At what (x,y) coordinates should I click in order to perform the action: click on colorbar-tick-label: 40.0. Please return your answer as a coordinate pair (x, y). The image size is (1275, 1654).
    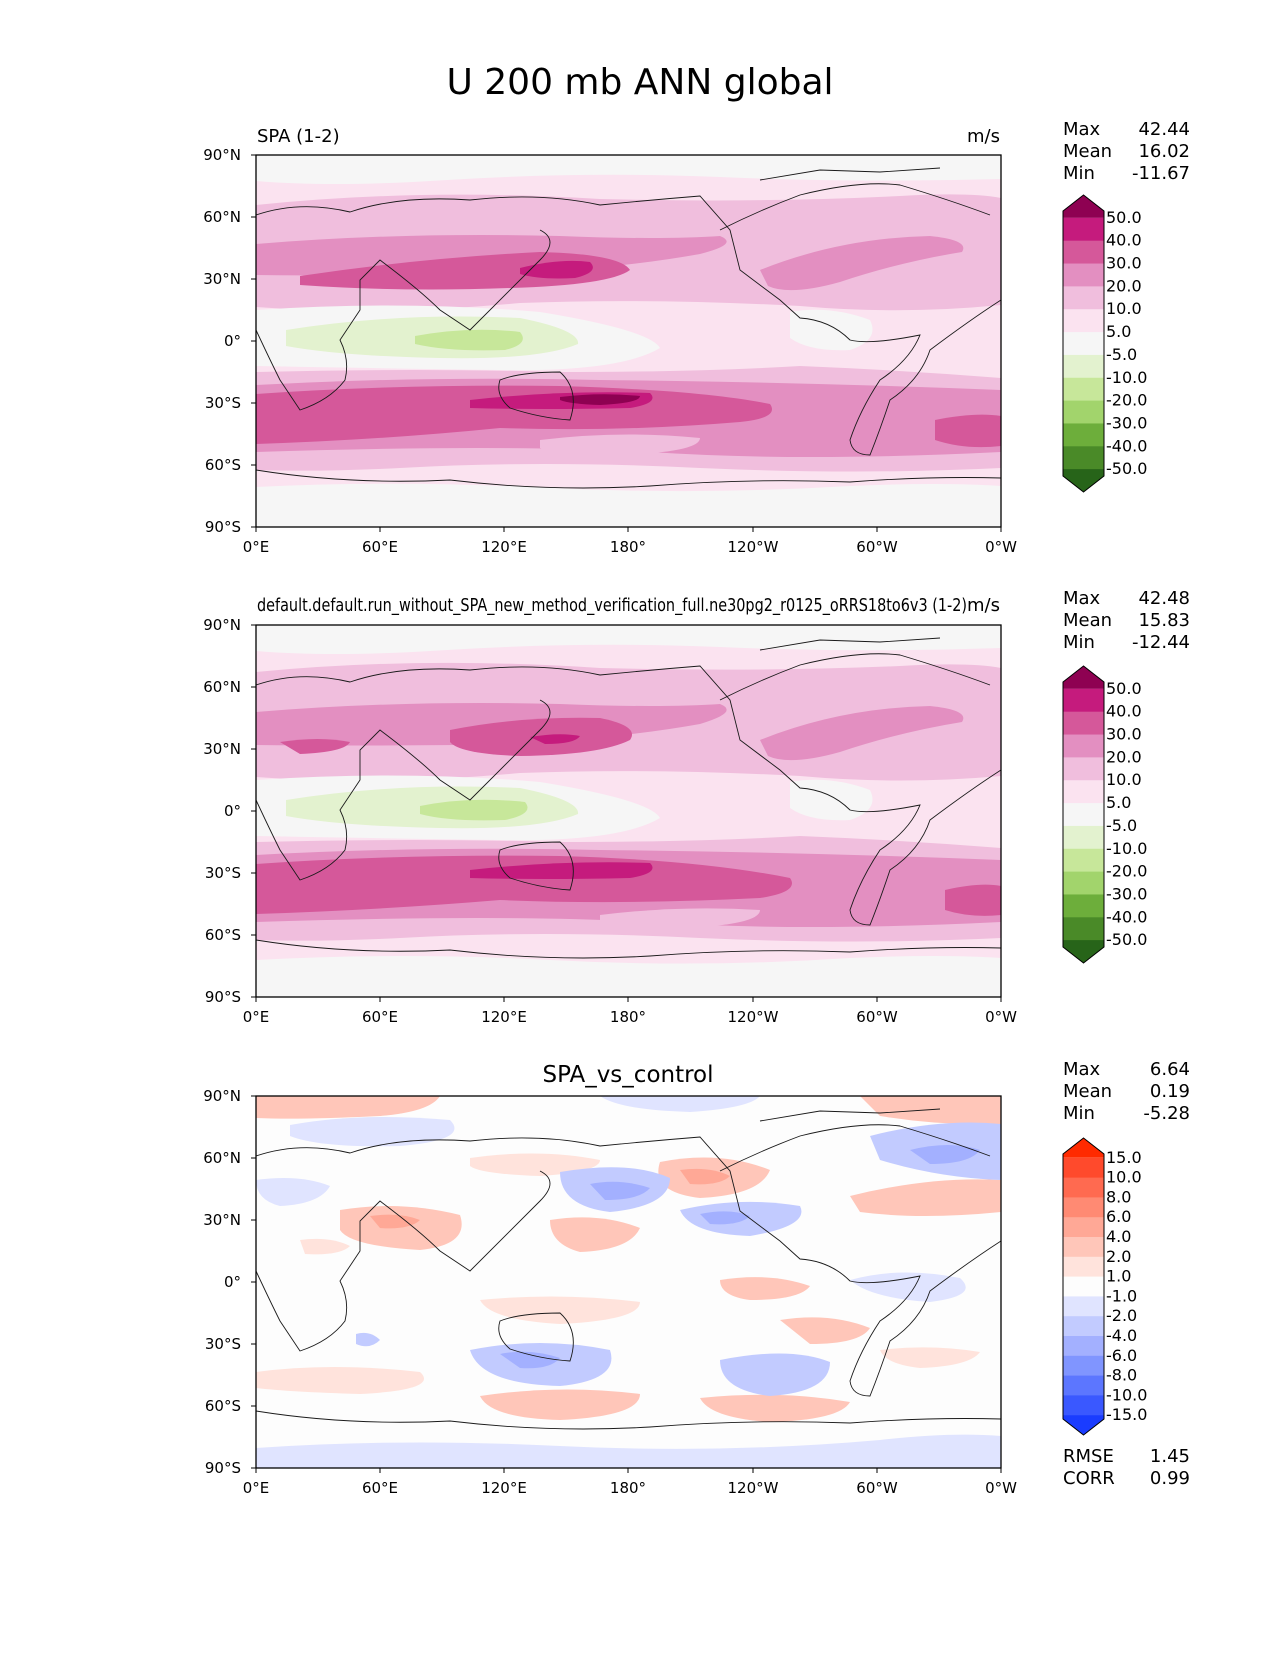
    Looking at the image, I should click on (1124, 240).